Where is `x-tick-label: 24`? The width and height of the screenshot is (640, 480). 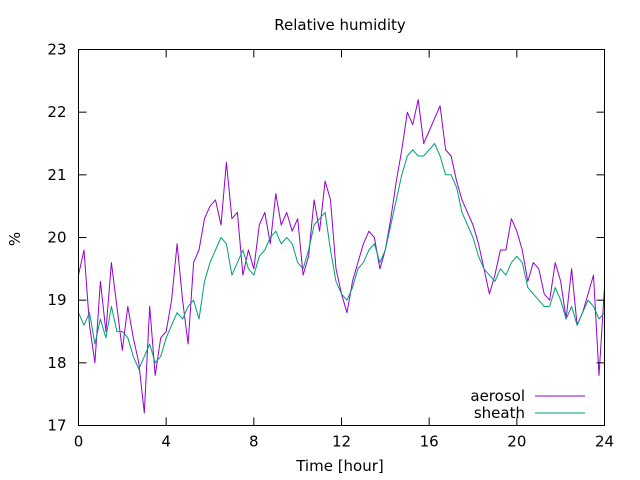 x-tick-label: 24 is located at coordinates (604, 442).